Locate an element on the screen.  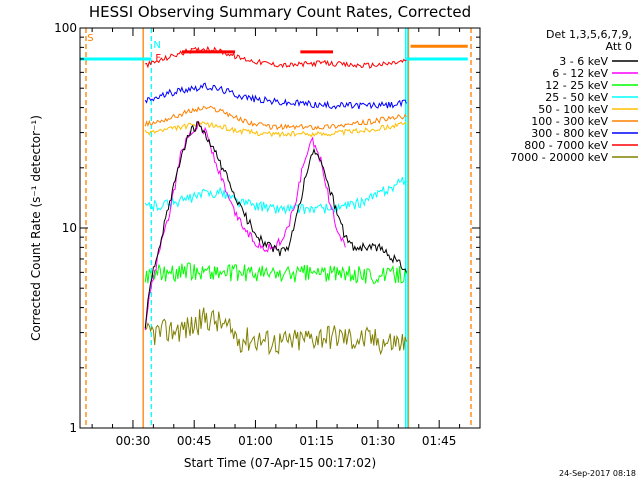
y-tick-label: 100 is located at coordinates (65, 28).